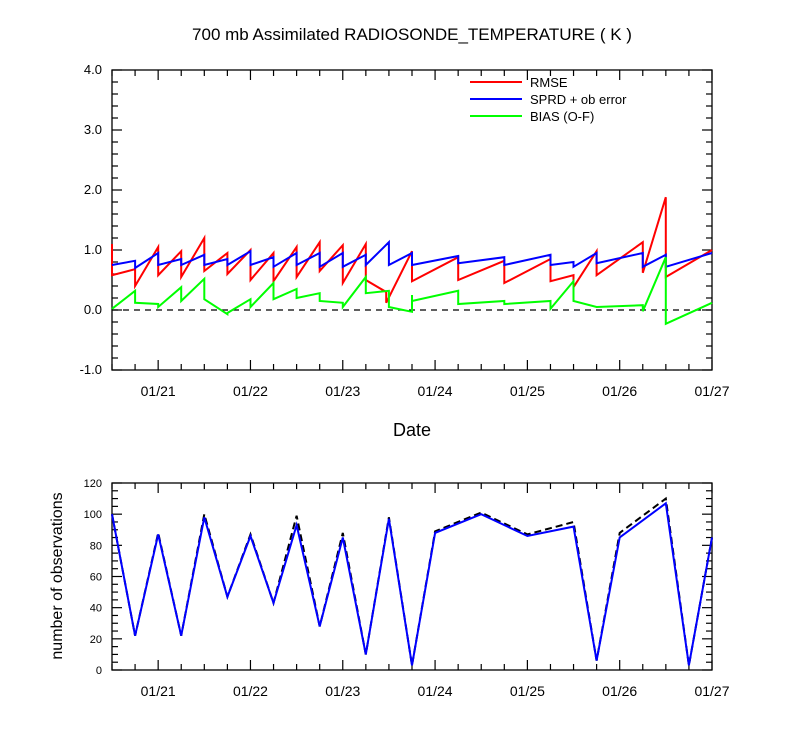 The height and width of the screenshot is (750, 800). What do you see at coordinates (91, 369) in the screenshot?
I see `y-tick-label: -1.0` at bounding box center [91, 369].